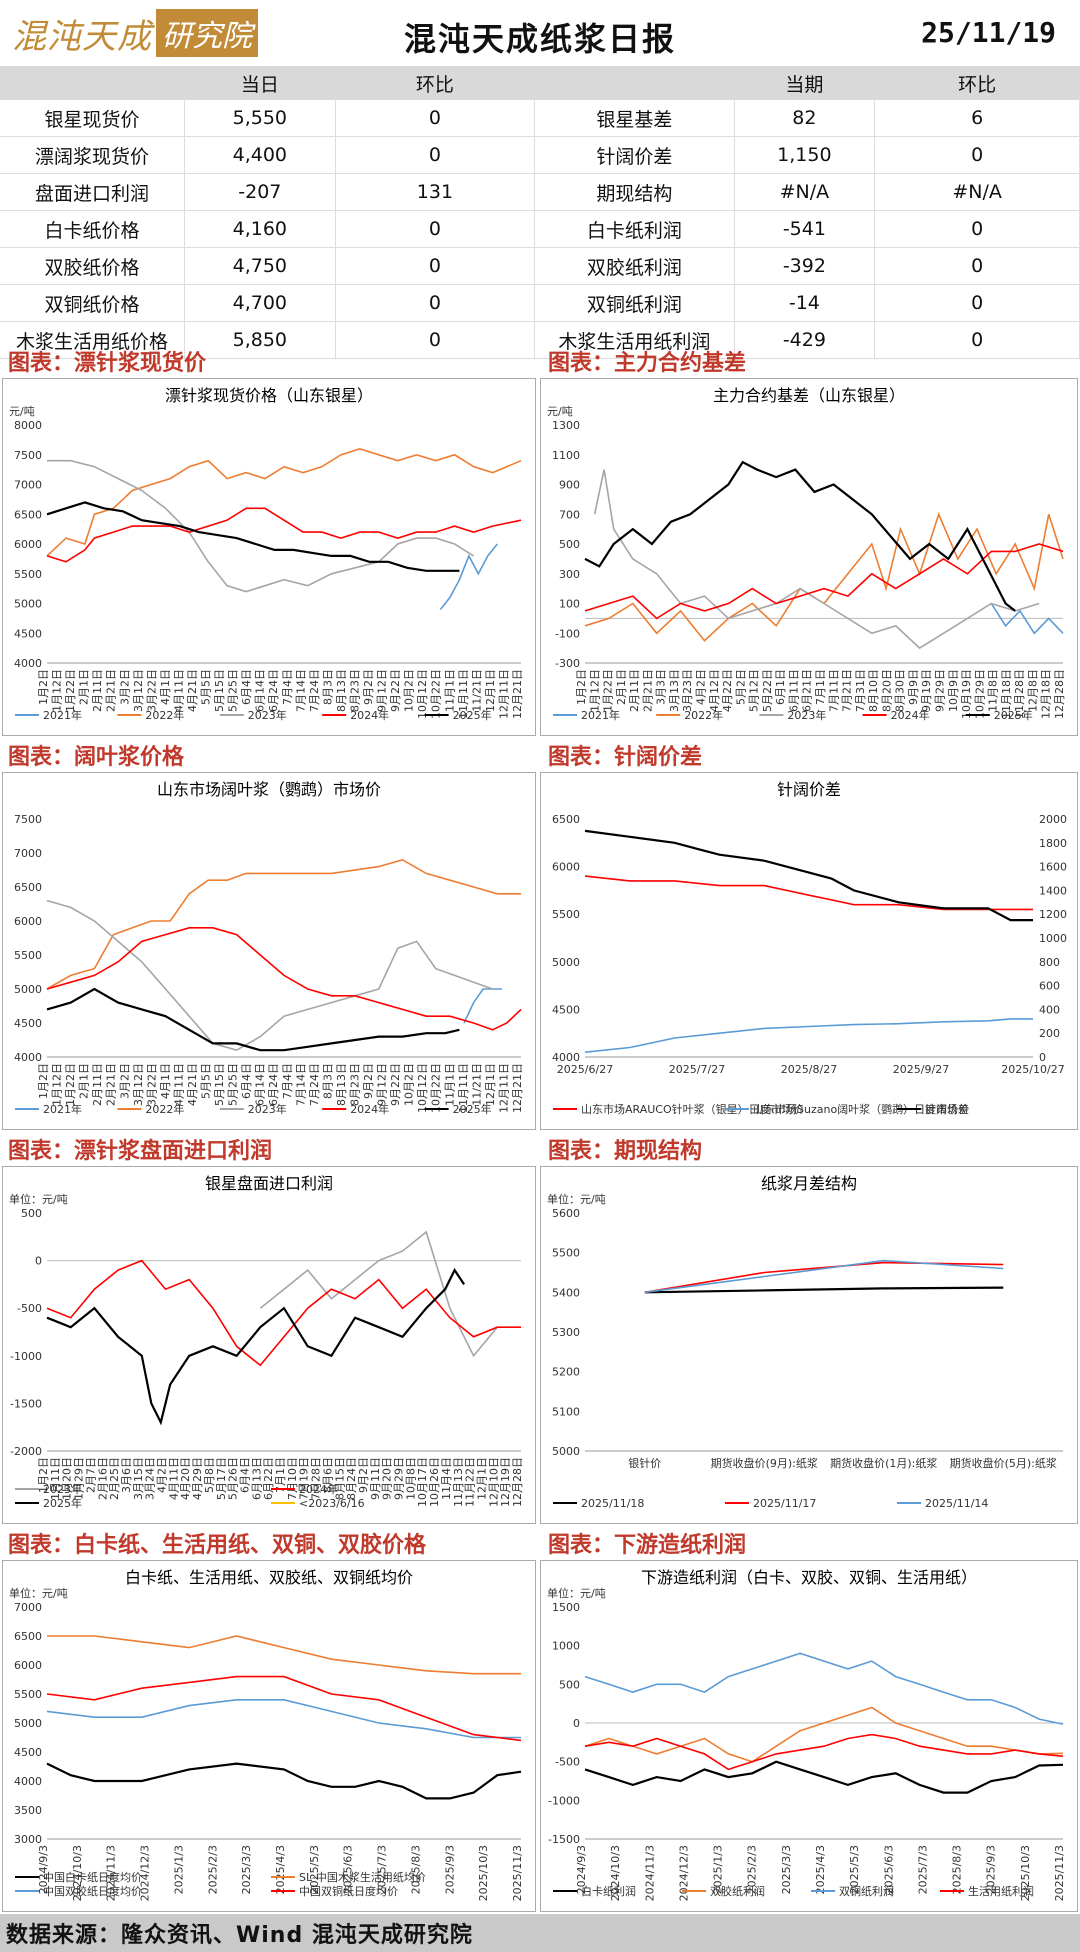  What do you see at coordinates (93, 266) in the screenshot?
I see `table-cell-l-label: 双胶纸价格` at bounding box center [93, 266].